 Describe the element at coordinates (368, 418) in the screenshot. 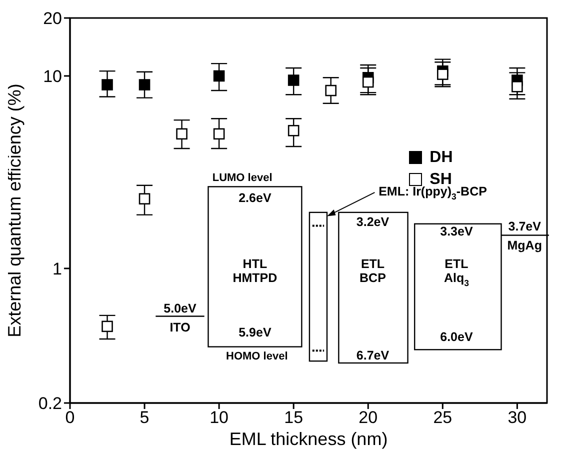

I see `x-tick-label: 20` at that location.